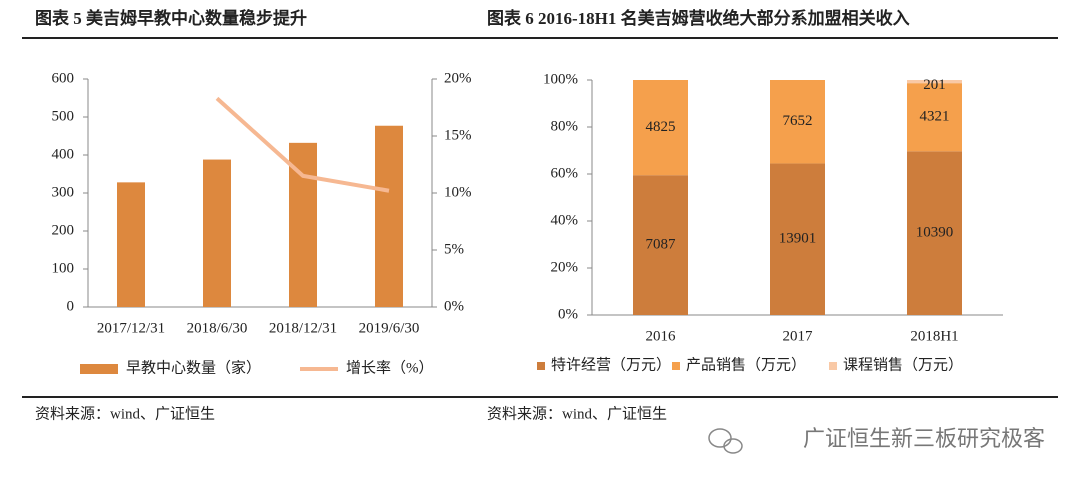  I want to click on y-tick-label: 80%, so click(565, 126).